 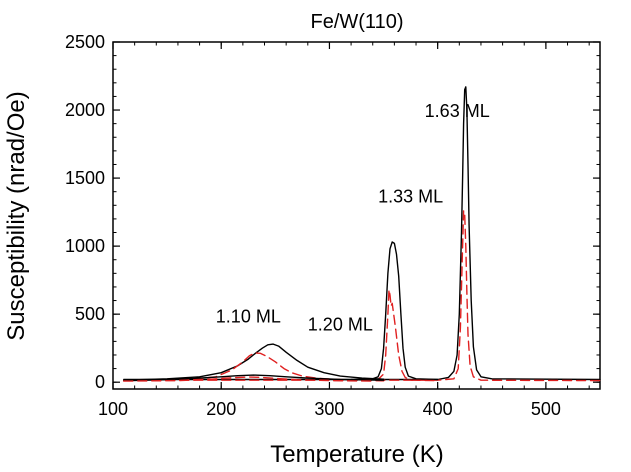 What do you see at coordinates (221, 409) in the screenshot?
I see `x-tick-label: 200` at bounding box center [221, 409].